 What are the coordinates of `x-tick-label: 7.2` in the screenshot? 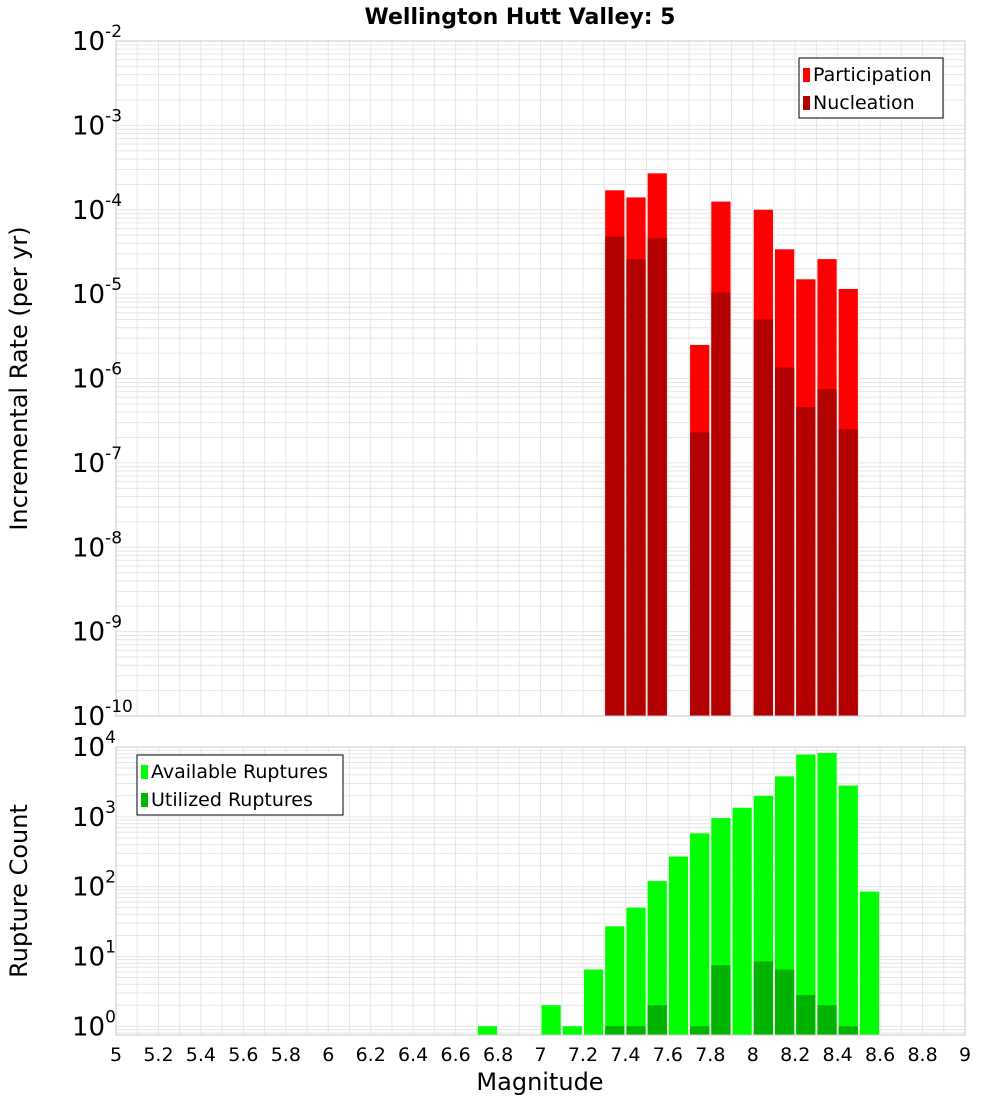 It's located at (583, 1055).